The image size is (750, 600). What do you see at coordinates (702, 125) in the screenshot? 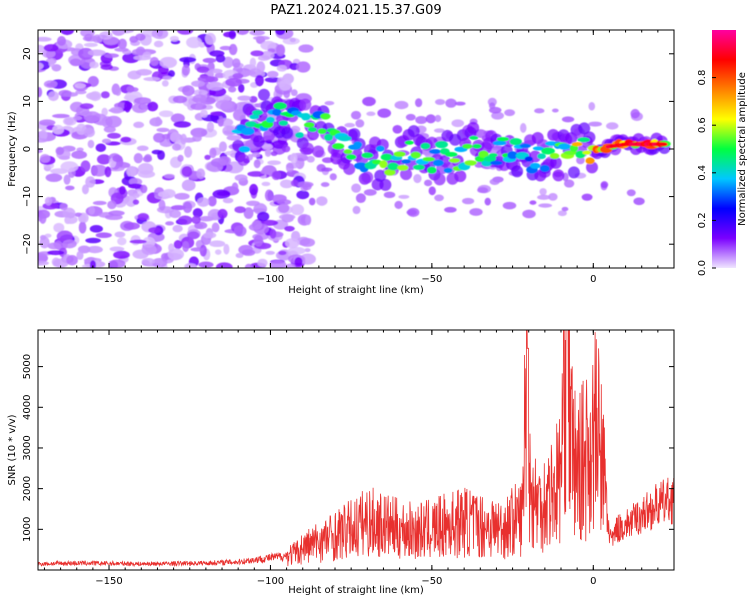
I see `colorbar-tick-label: 0.6` at bounding box center [702, 125].